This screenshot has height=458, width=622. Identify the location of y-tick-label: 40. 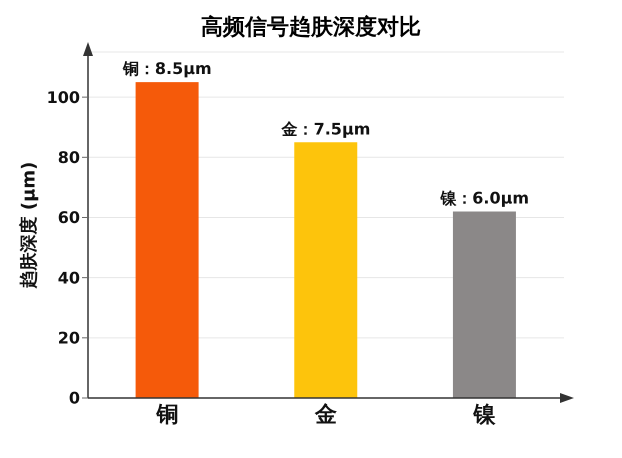
(69, 278).